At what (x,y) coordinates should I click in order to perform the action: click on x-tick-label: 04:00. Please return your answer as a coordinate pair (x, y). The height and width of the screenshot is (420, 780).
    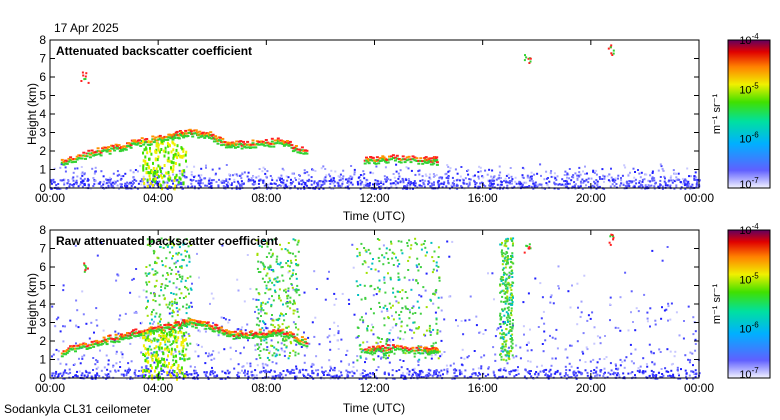
    Looking at the image, I should click on (158, 198).